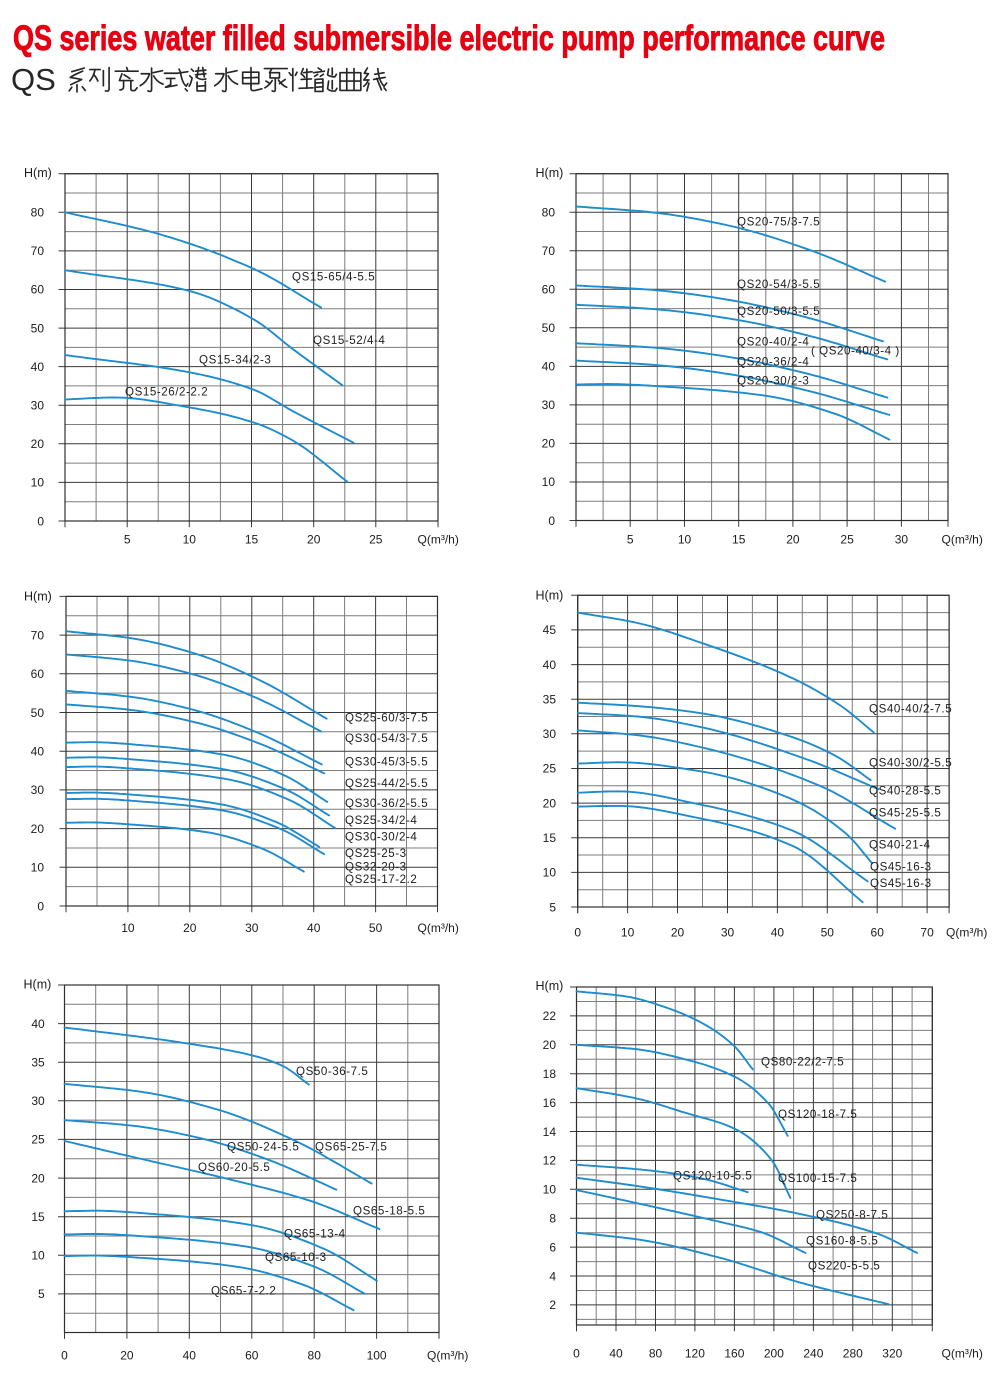 The image size is (1003, 1384). Describe the element at coordinates (773, 380) in the screenshot. I see `svg-text: QS20-30/2-3` at that location.